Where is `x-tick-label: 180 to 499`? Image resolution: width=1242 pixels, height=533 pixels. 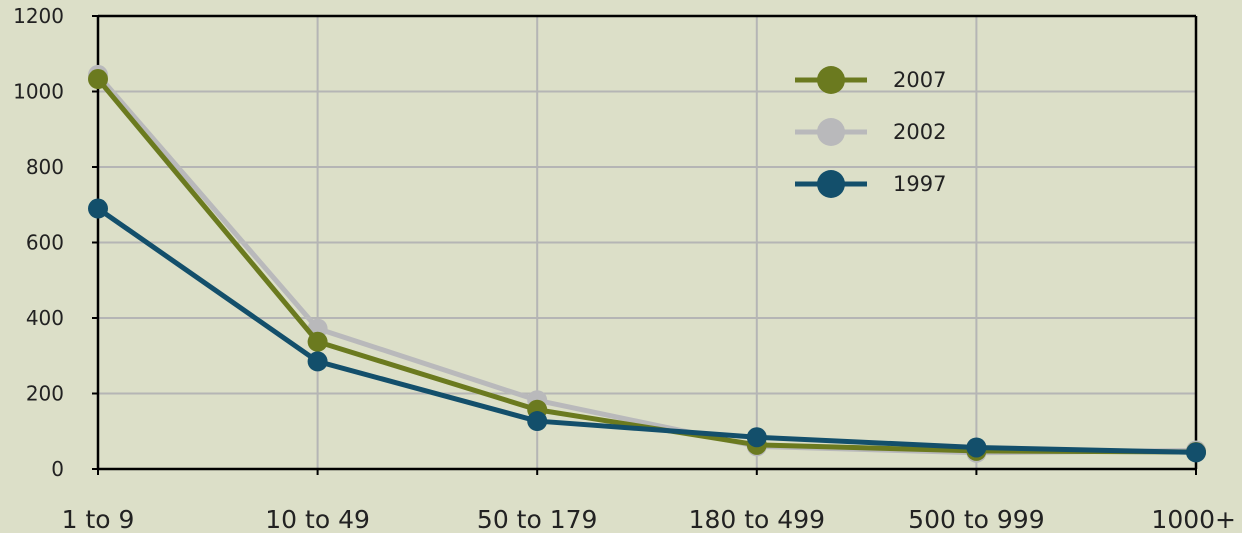
x-tick-label: 180 to 499 is located at coordinates (757, 519).